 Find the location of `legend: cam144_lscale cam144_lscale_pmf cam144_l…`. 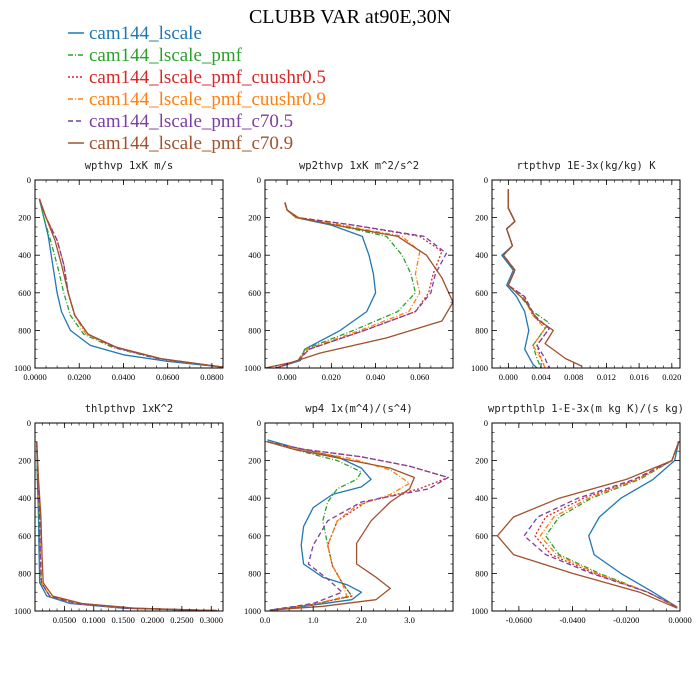

legend: cam144_lscale cam144_lscale_pmf cam144_l… is located at coordinates (197, 88).